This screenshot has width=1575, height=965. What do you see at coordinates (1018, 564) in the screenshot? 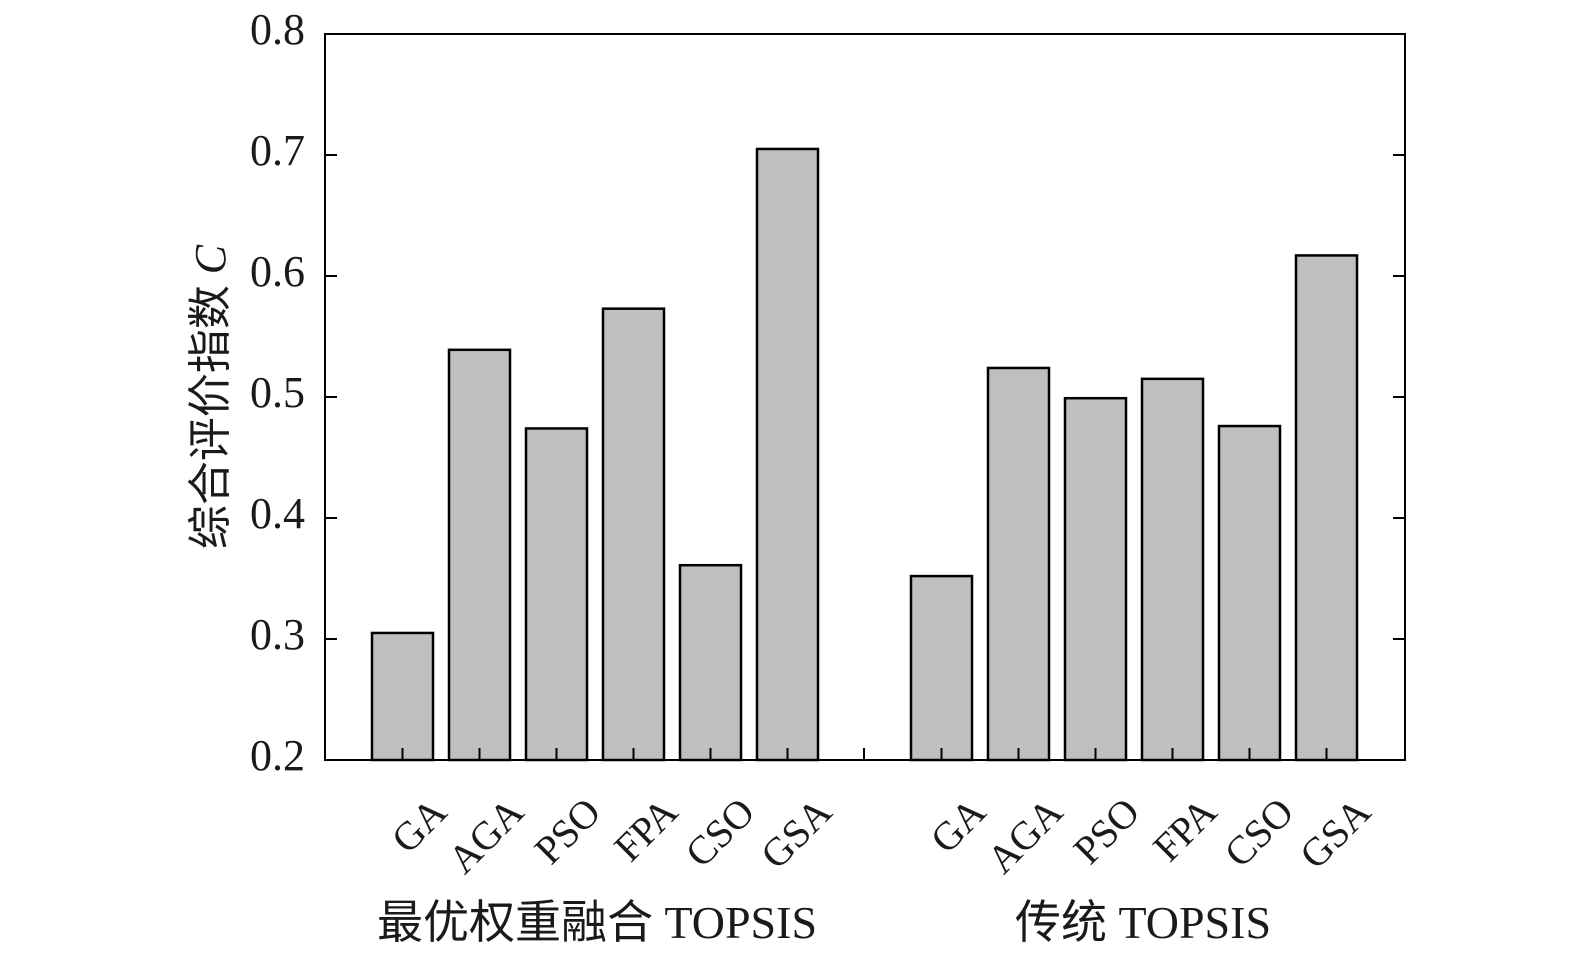
I see `bar-2-aga` at bounding box center [1018, 564].